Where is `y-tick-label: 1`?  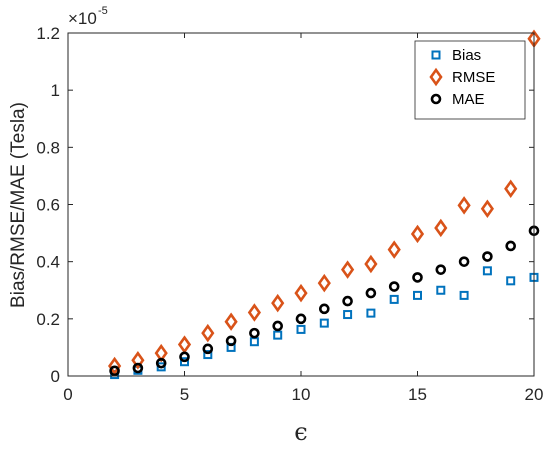
y-tick-label: 1 is located at coordinates (55, 90).